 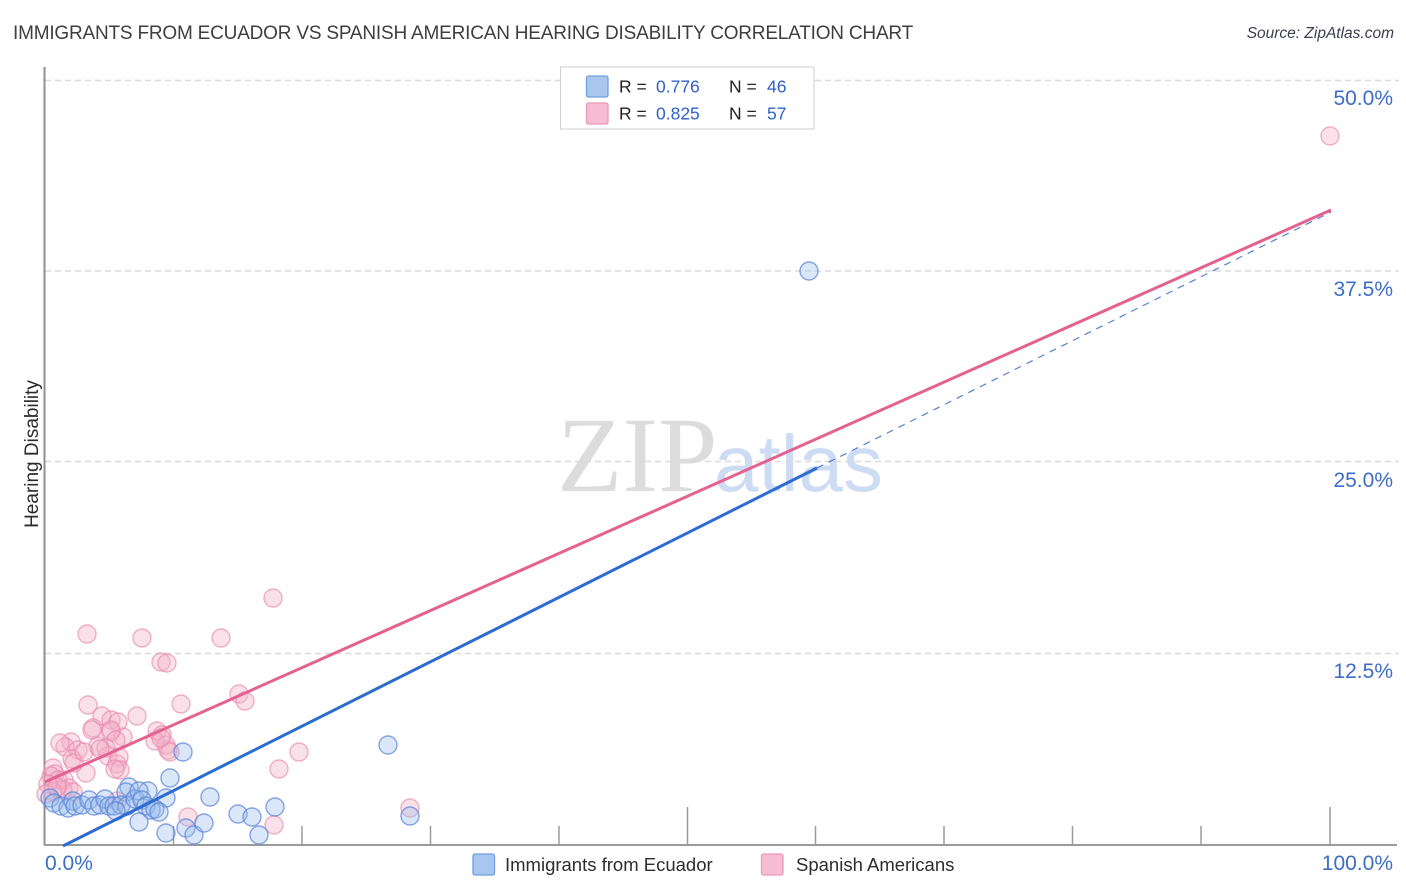 What do you see at coordinates (637, 456) in the screenshot?
I see `svg-text: ZIP` at bounding box center [637, 456].